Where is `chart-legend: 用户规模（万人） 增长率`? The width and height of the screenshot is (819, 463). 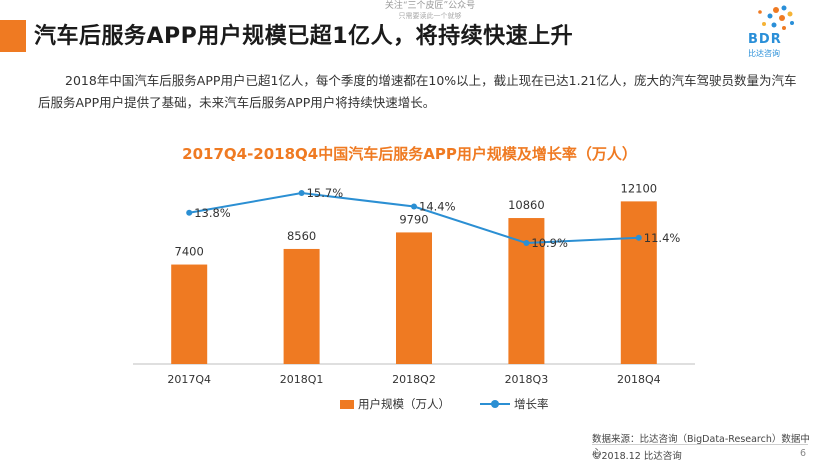
chart-legend: 用户规模（万人） 增长率 is located at coordinates (444, 404).